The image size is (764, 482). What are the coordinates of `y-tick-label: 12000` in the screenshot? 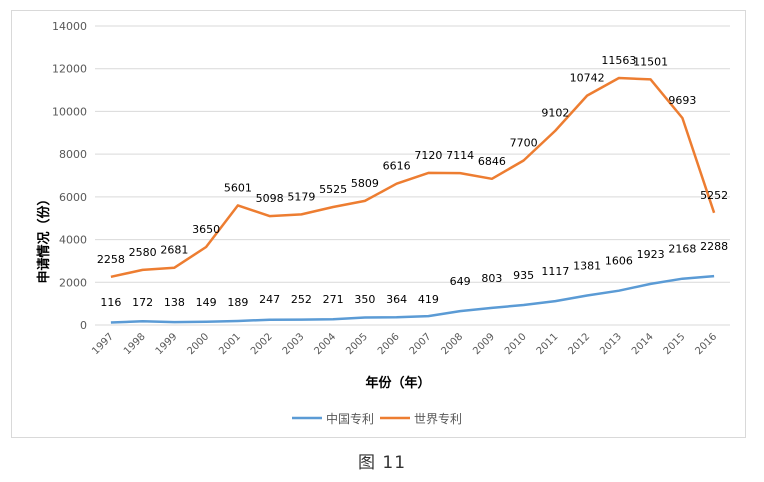 It's located at (69, 69).